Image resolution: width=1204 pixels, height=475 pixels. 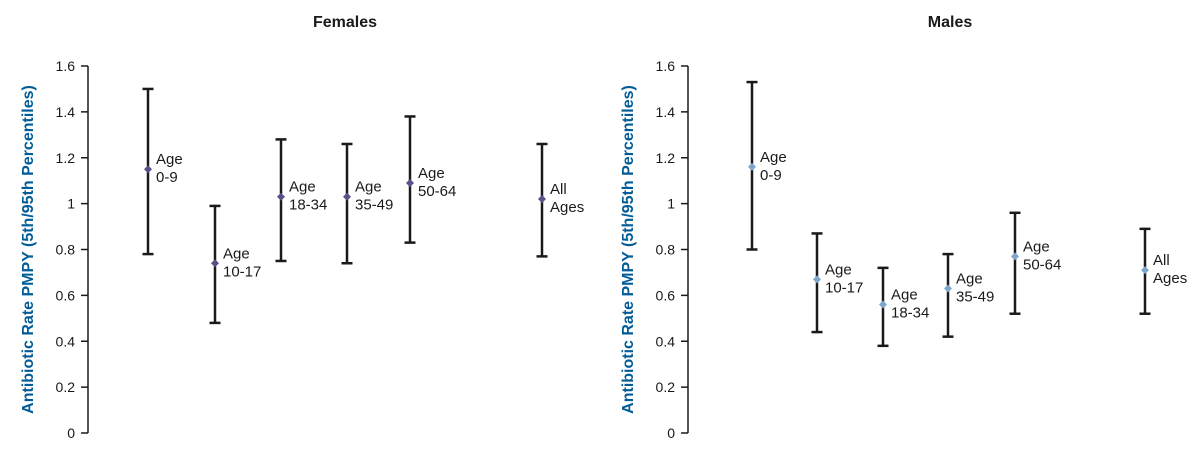 I want to click on chart-title: Males, so click(x=950, y=22).